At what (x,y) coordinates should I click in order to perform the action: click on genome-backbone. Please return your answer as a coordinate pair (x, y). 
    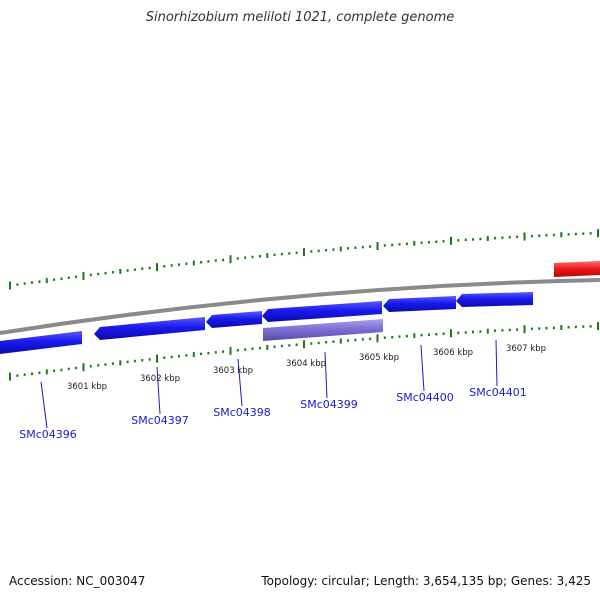
    Looking at the image, I should click on (300, 306).